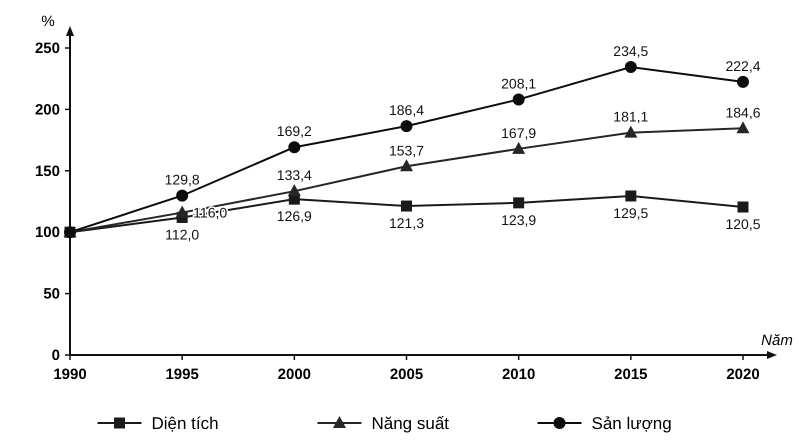 Image resolution: width=799 pixels, height=440 pixels. What do you see at coordinates (743, 224) in the screenshot?
I see `data-label: 120,5` at bounding box center [743, 224].